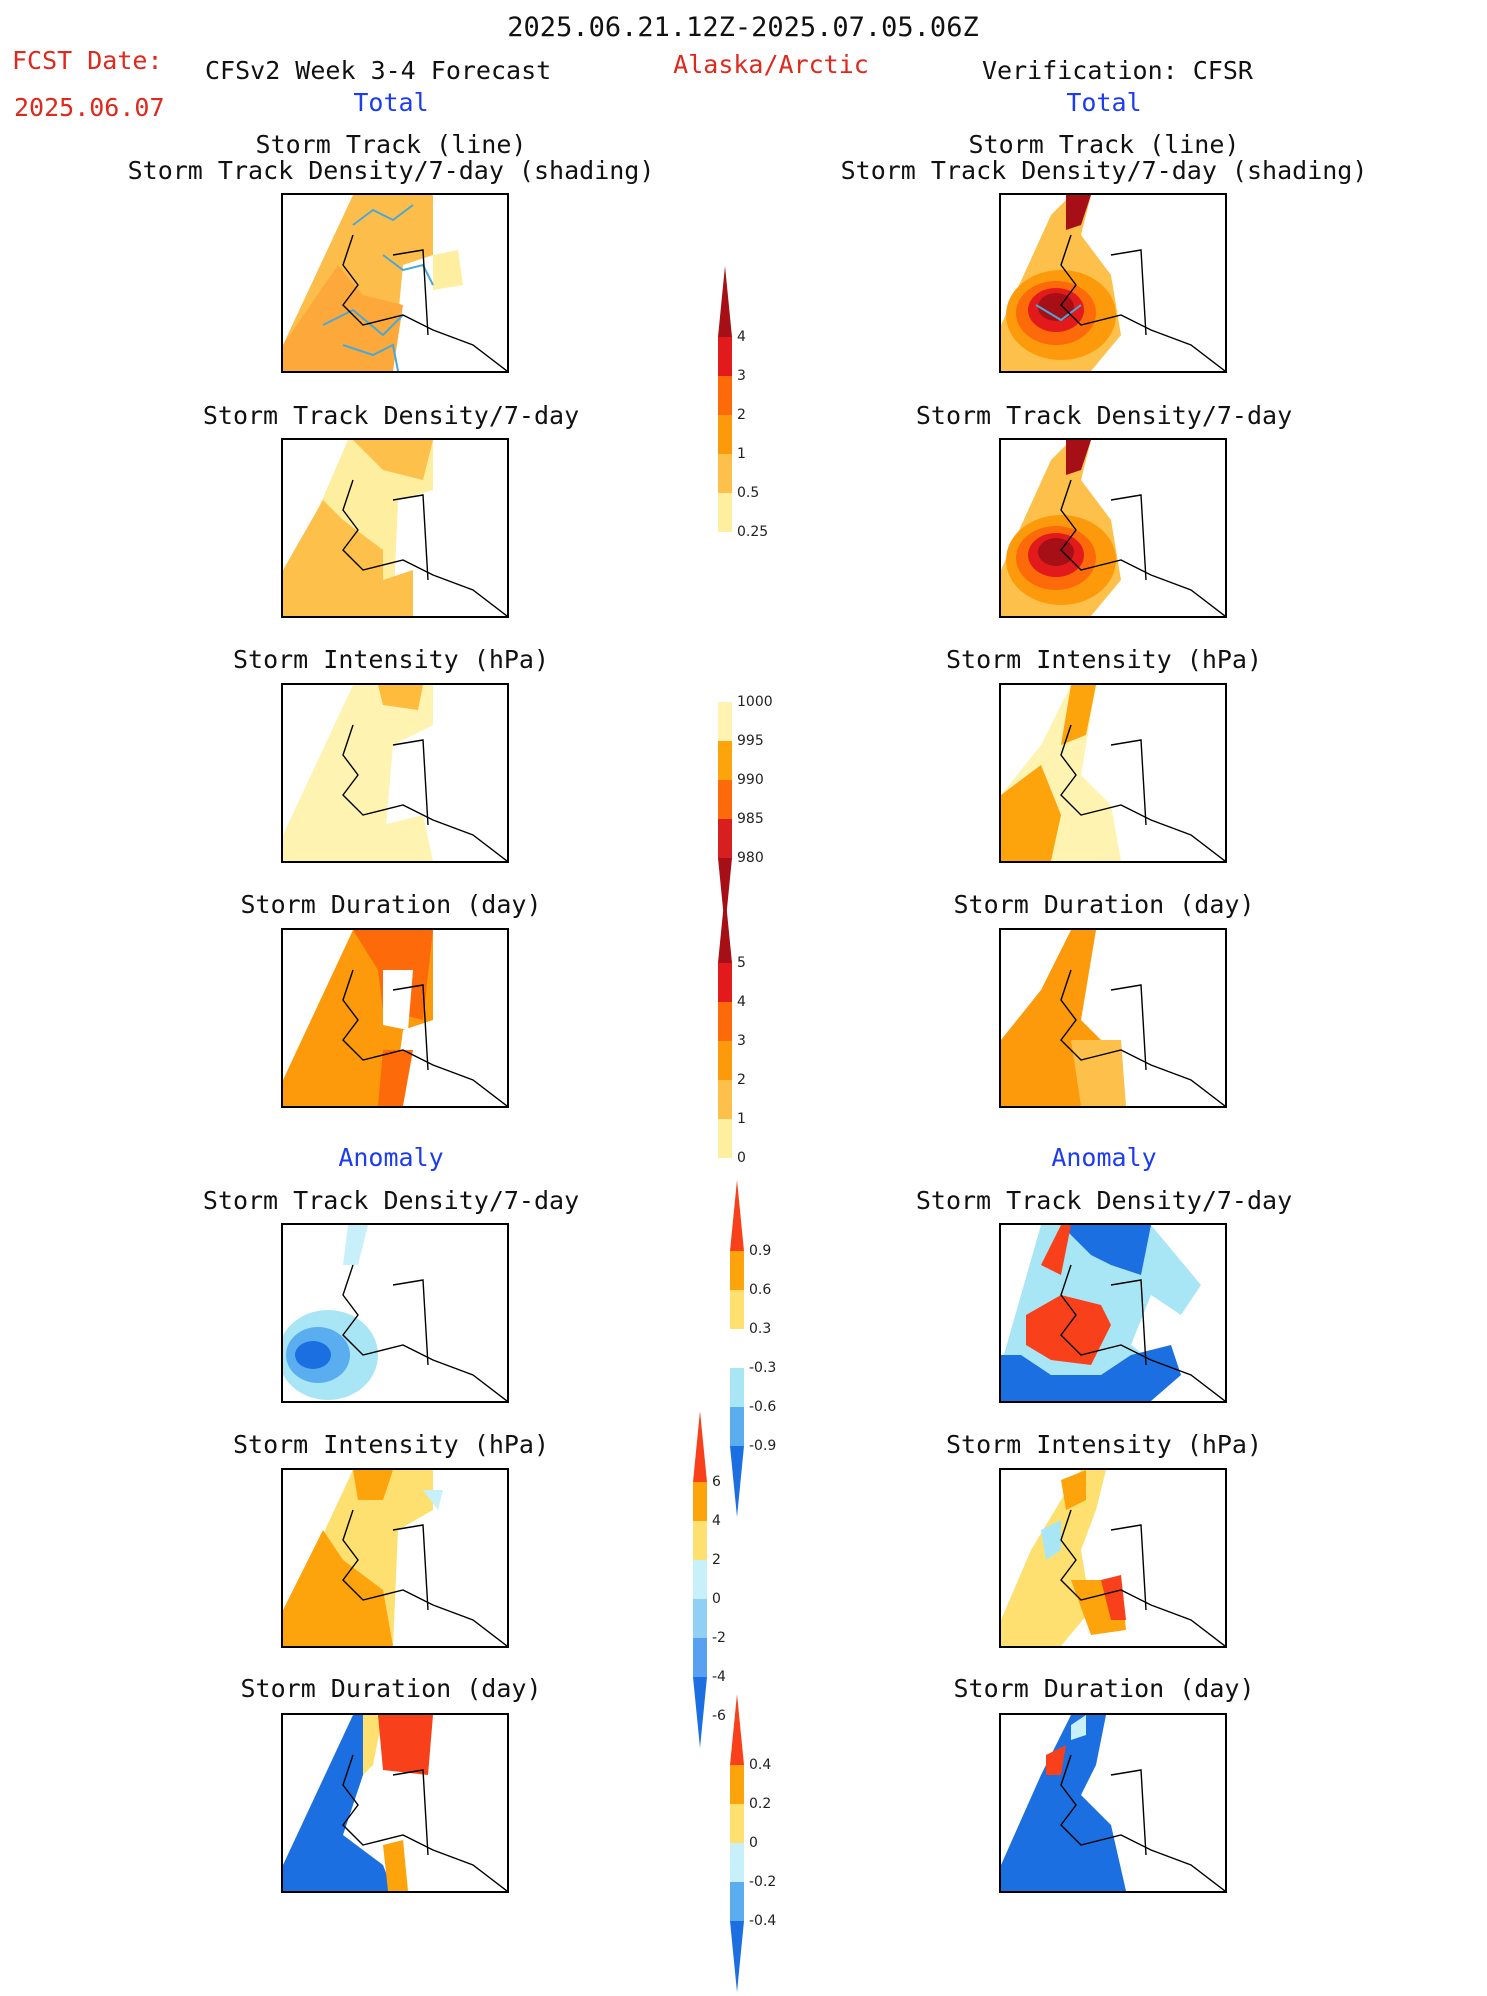 The image size is (1487, 1996). I want to click on colorbar-tick-label: -0.2, so click(763, 1882).